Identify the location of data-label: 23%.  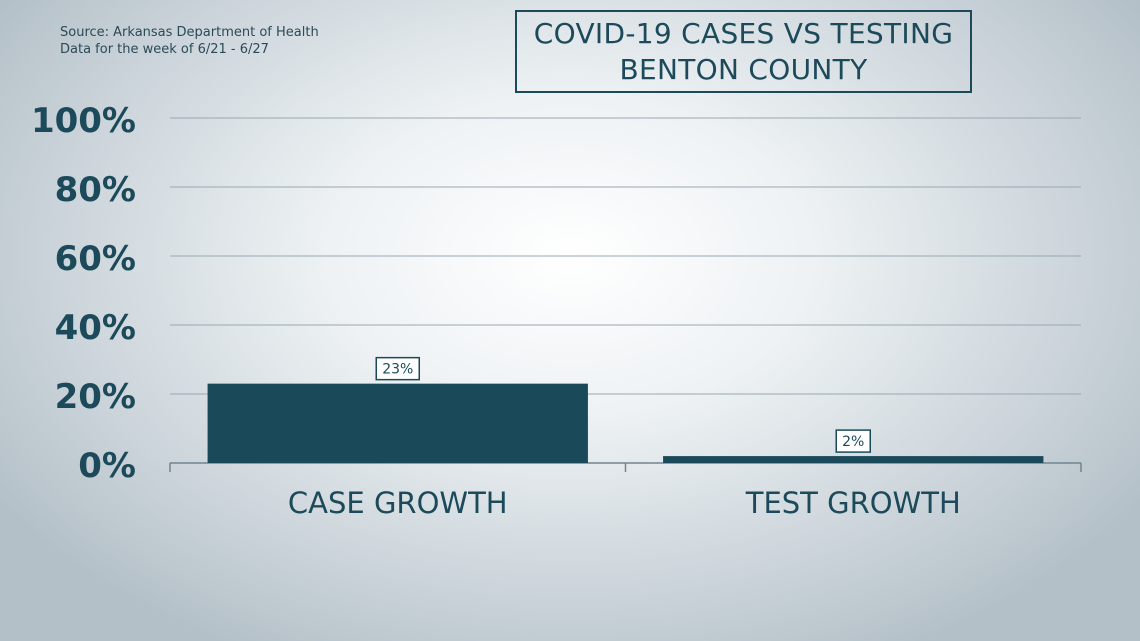
(397, 370).